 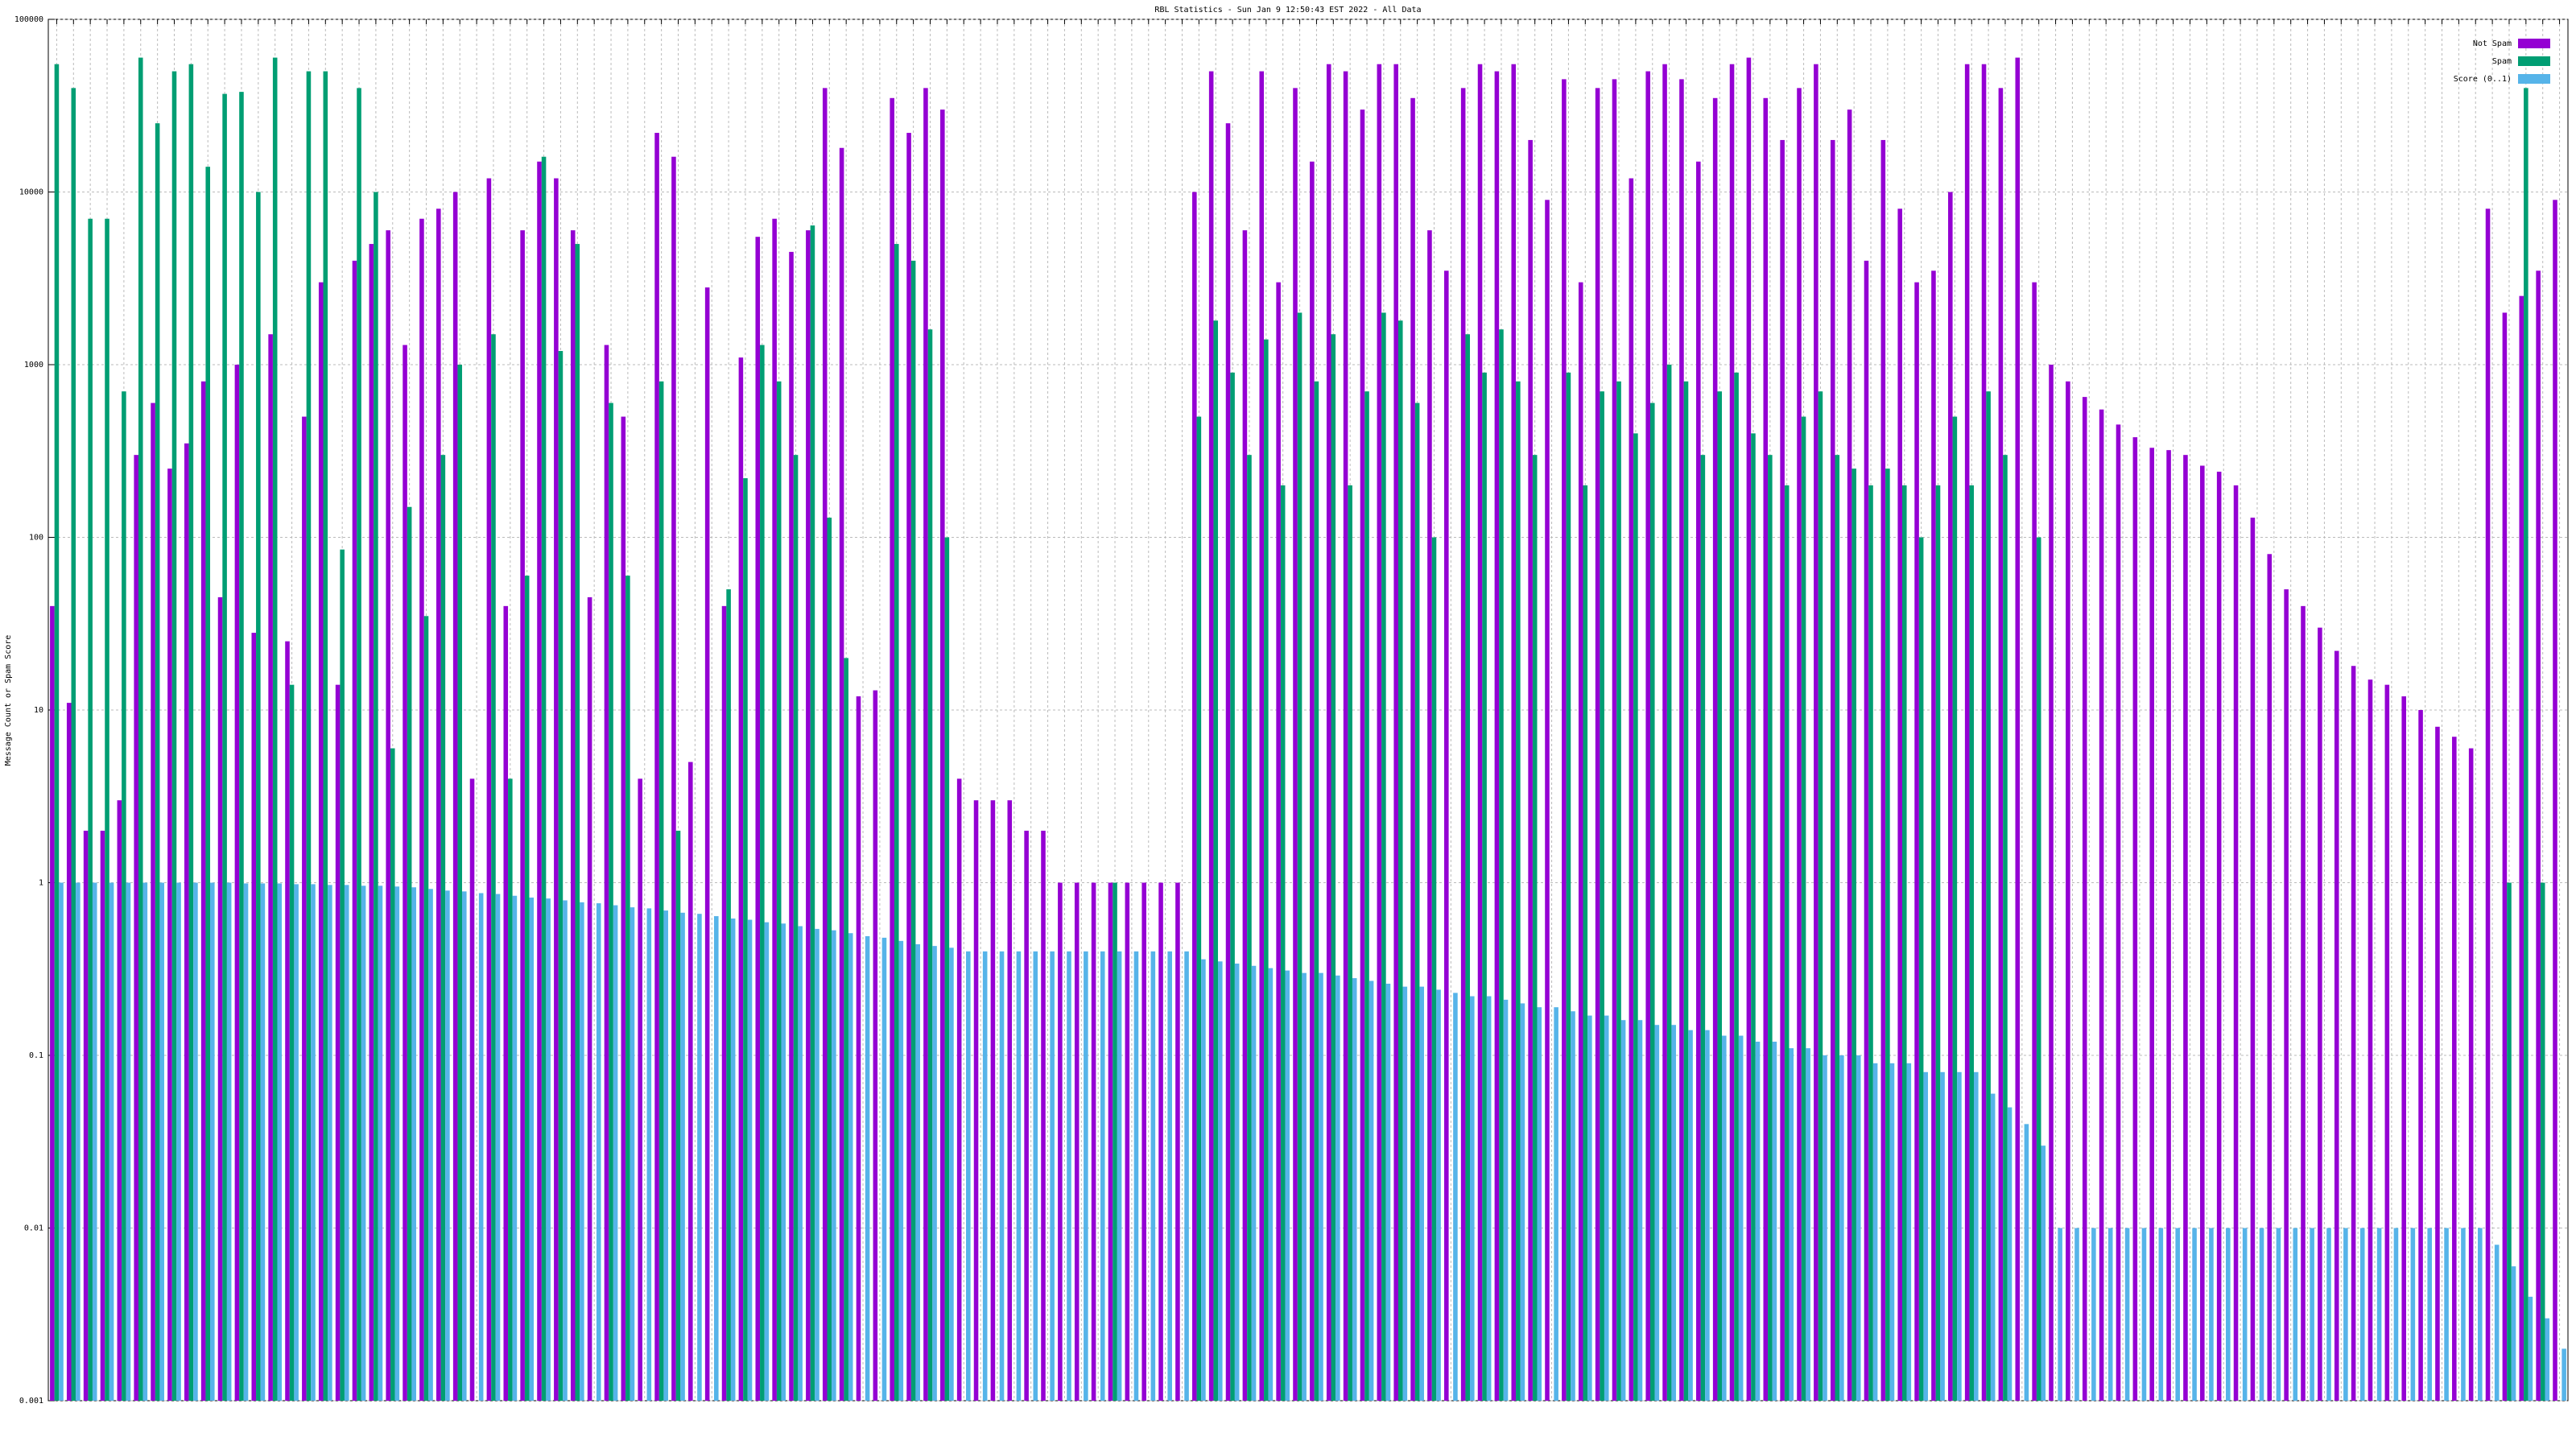 What do you see at coordinates (28, 19) in the screenshot?
I see `y-tick-label: 100000` at bounding box center [28, 19].